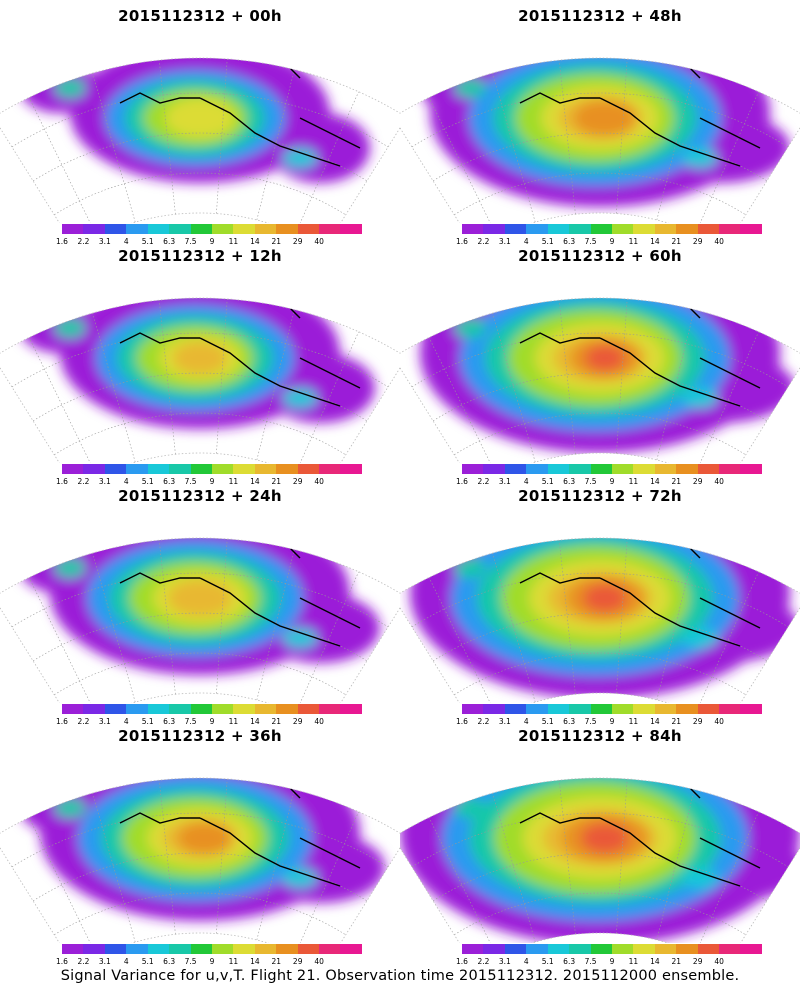 This screenshot has height=1000, width=800. What do you see at coordinates (233, 241) in the screenshot?
I see `colorbar-label: 11` at bounding box center [233, 241].